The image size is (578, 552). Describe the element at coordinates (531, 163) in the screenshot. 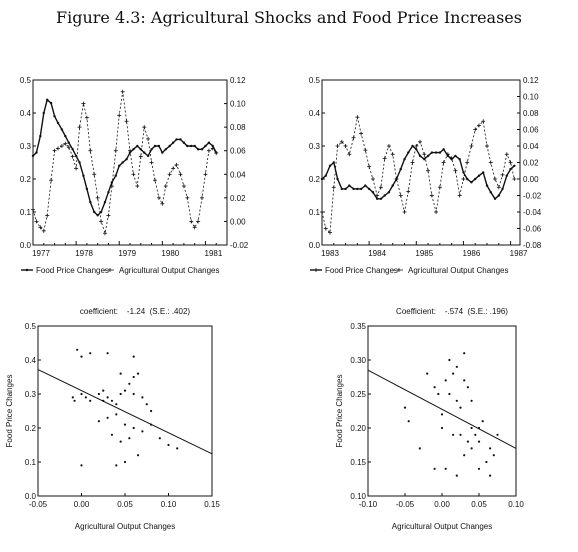

I see `ts2-y2-tick-label: 0.02` at that location.